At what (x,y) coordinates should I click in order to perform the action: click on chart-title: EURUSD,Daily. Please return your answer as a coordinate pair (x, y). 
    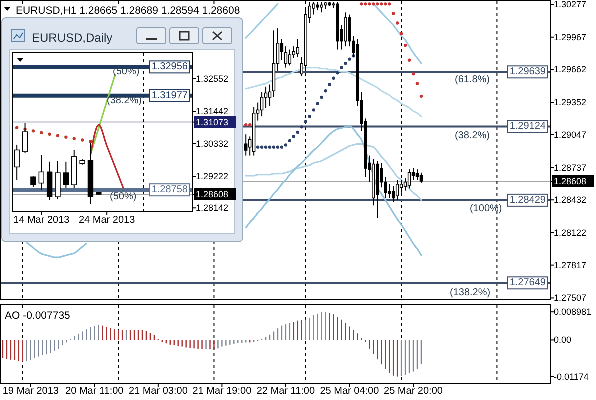
    Looking at the image, I should click on (72, 38).